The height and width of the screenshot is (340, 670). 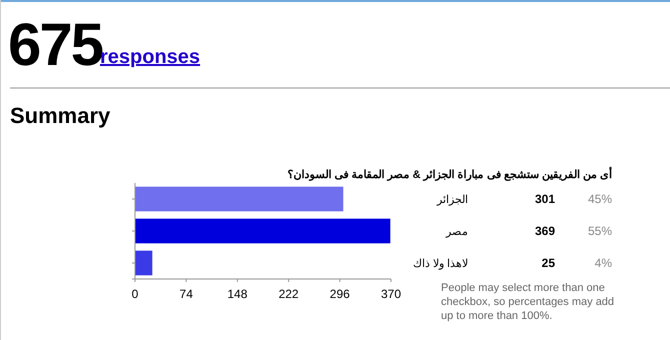 I want to click on x-tick-label: 222, so click(x=288, y=294).